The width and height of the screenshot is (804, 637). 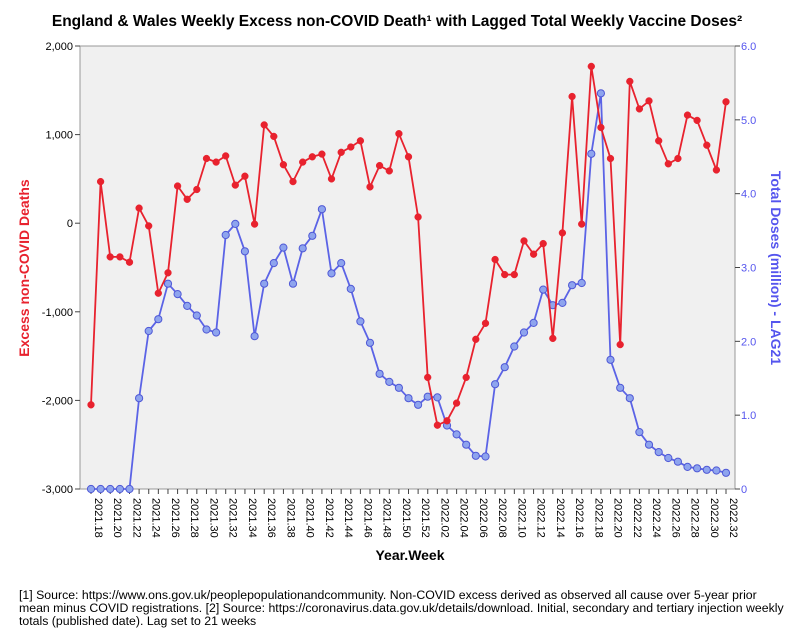 I want to click on x-tick-label: 2021.32, so click(x=233, y=518).